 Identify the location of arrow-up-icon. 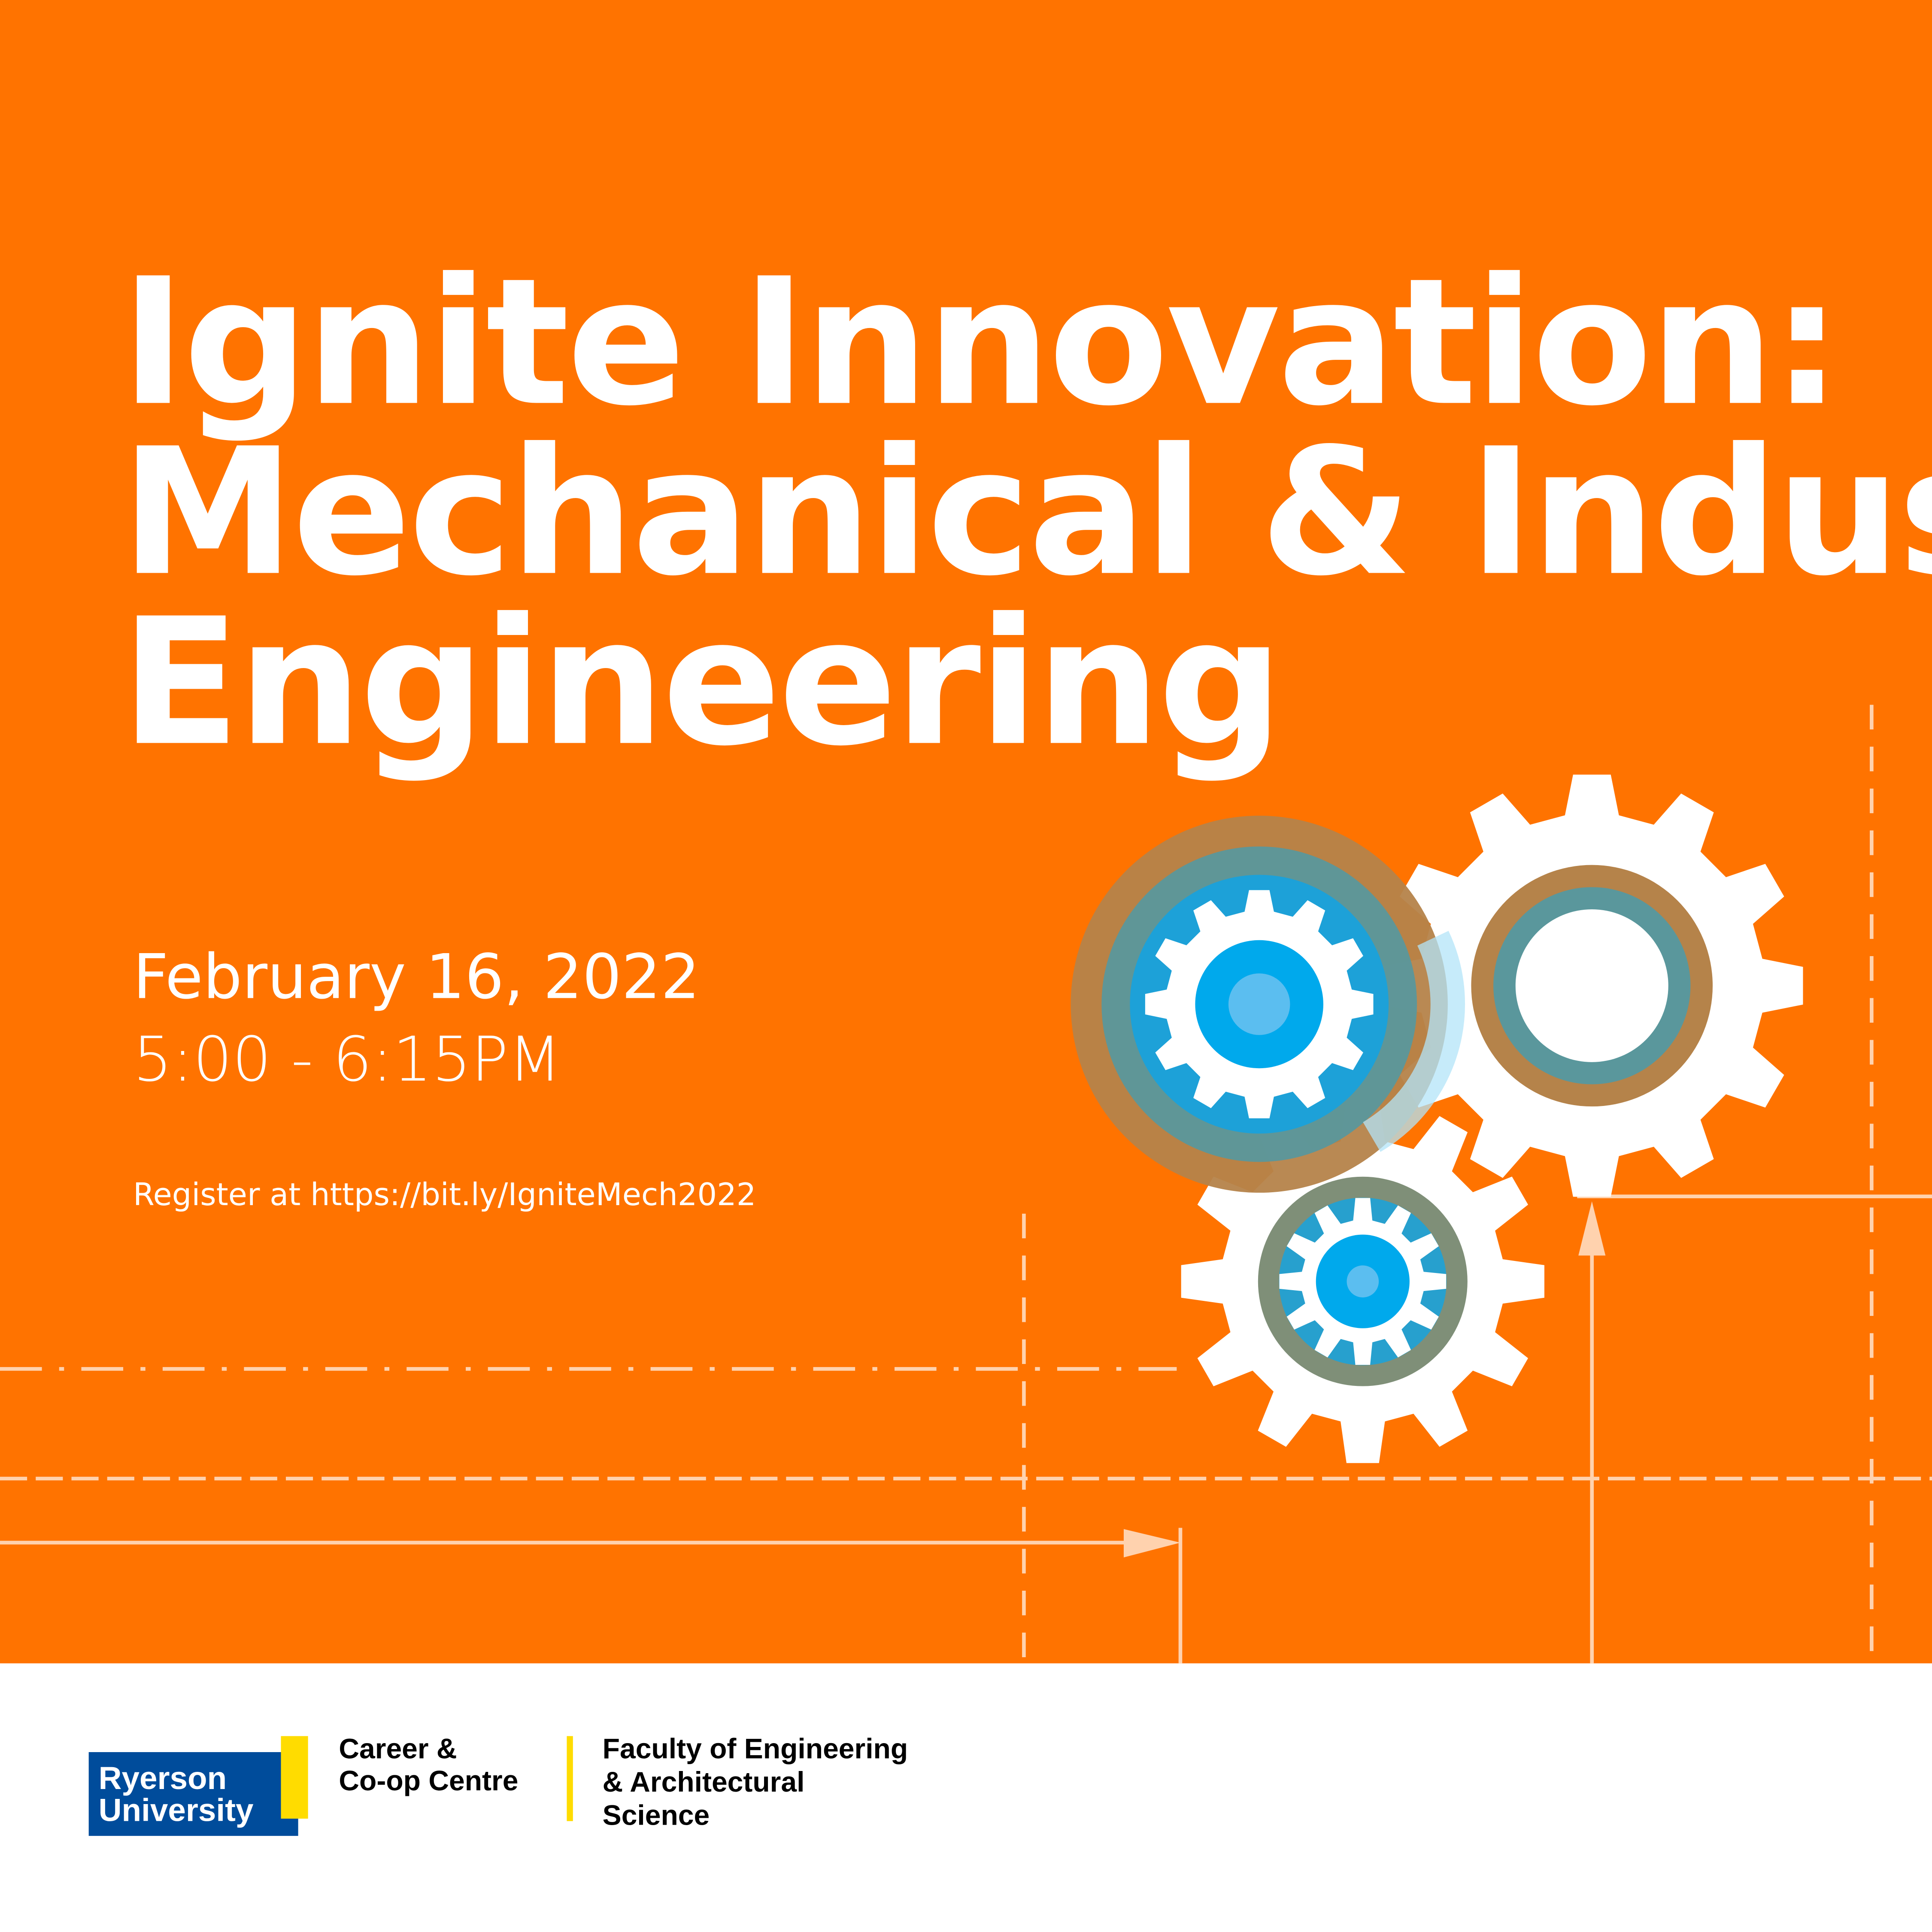
(1592, 1228).